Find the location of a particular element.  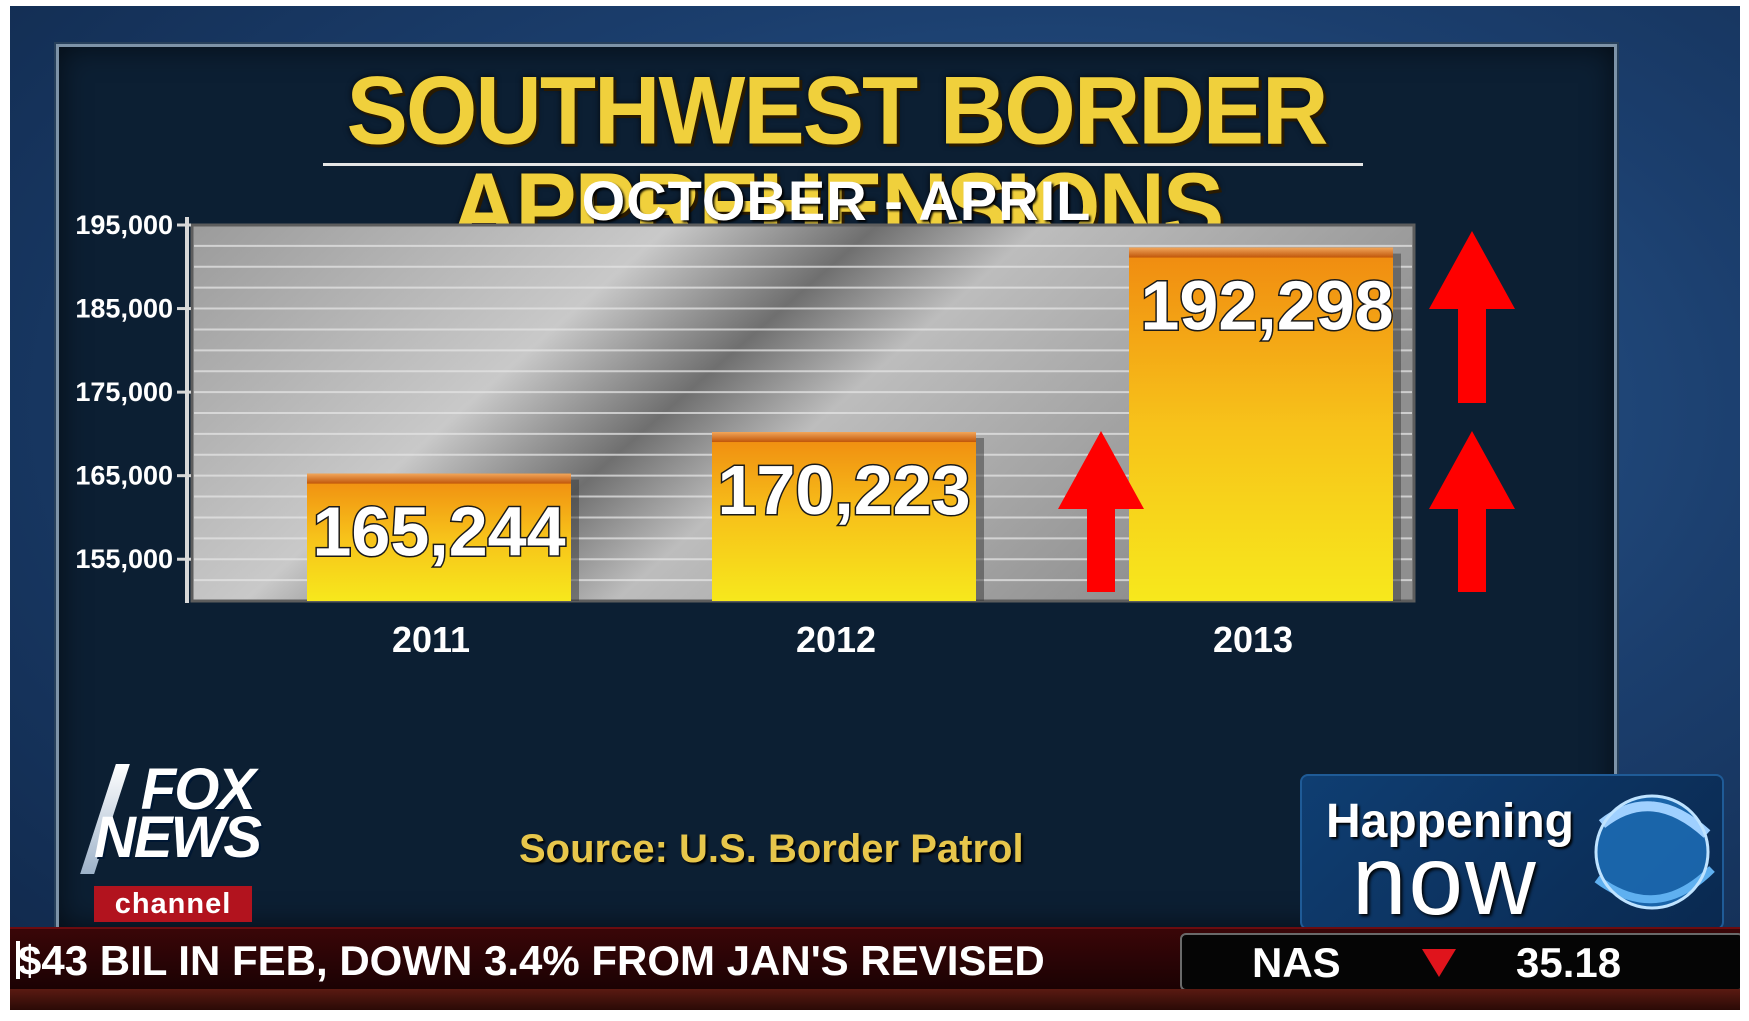

y-tick-labels: 155,000 165,000 175,000 185,000 195,000 is located at coordinates (133, 392).